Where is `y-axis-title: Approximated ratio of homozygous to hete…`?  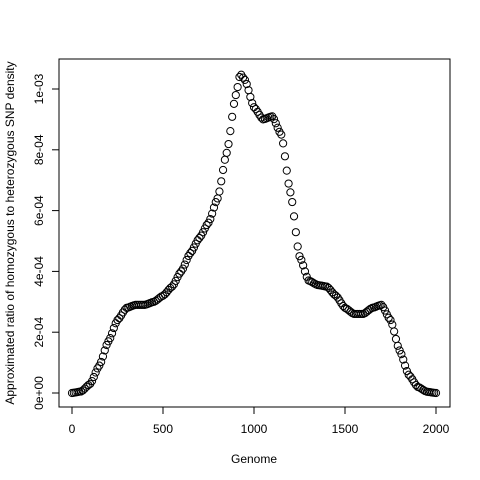
y-axis-title: Approximated ratio of homozygous to hete… is located at coordinates (10, 232).